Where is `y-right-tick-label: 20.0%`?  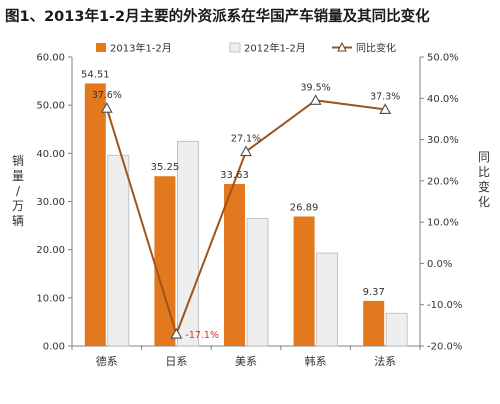
y-right-tick-label: 20.0% is located at coordinates (443, 181).